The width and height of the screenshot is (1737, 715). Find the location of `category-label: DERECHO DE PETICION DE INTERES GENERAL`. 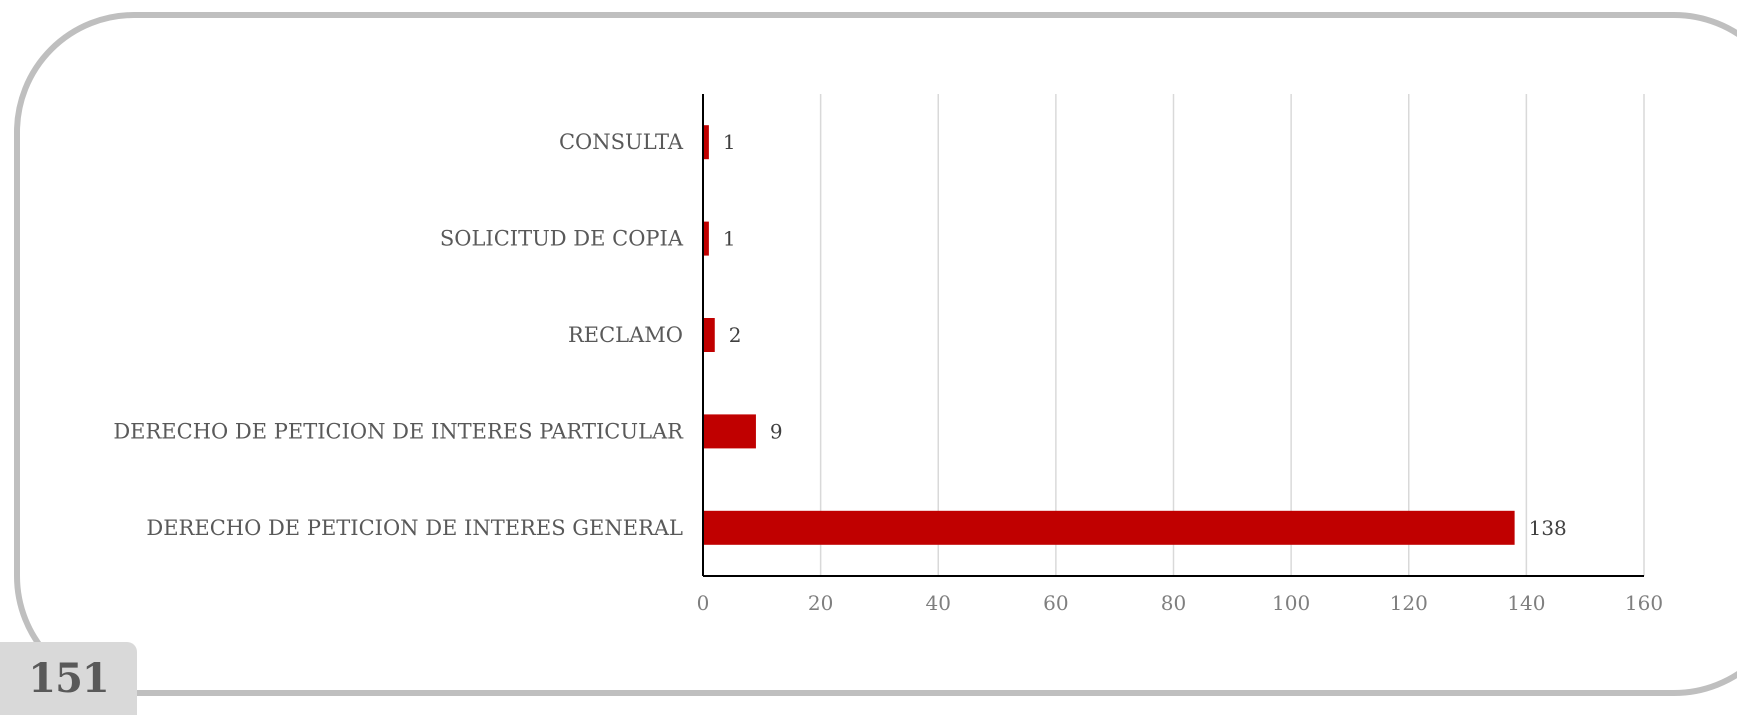

category-label: DERECHO DE PETICION DE INTERES GENERAL is located at coordinates (414, 528).